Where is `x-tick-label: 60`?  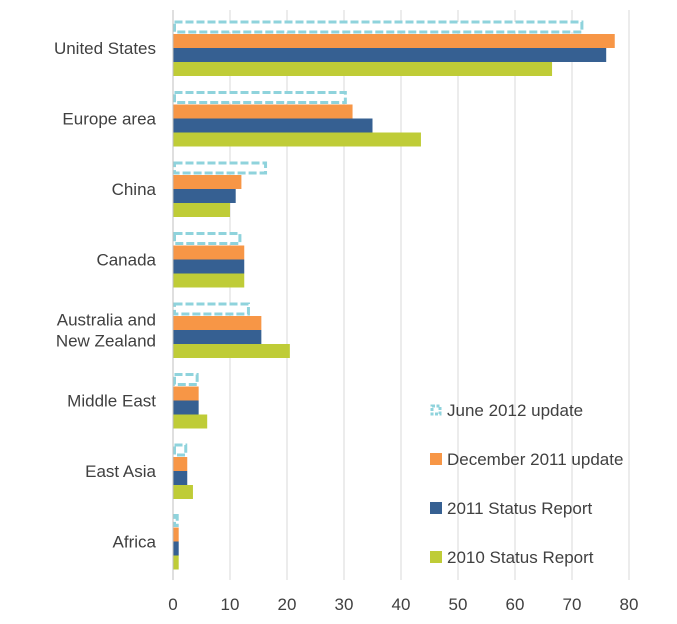
x-tick-label: 60 is located at coordinates (515, 604).